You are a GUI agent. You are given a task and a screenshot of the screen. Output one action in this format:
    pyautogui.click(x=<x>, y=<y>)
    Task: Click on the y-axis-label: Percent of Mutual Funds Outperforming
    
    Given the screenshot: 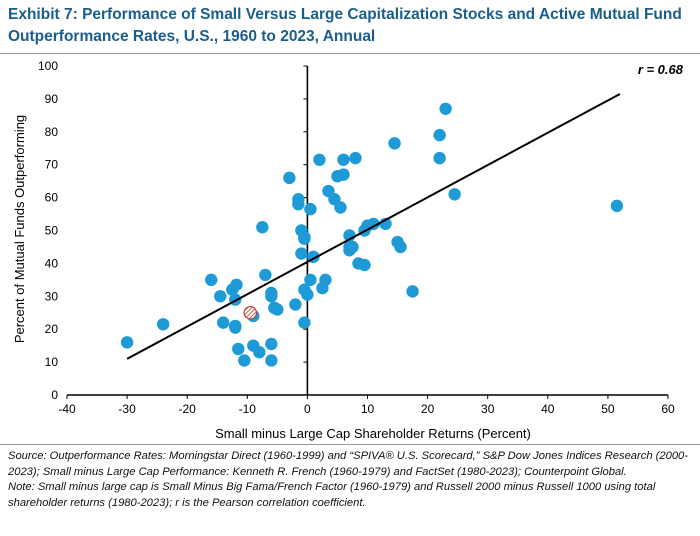 What is the action you would take?
    pyautogui.click(x=19, y=229)
    